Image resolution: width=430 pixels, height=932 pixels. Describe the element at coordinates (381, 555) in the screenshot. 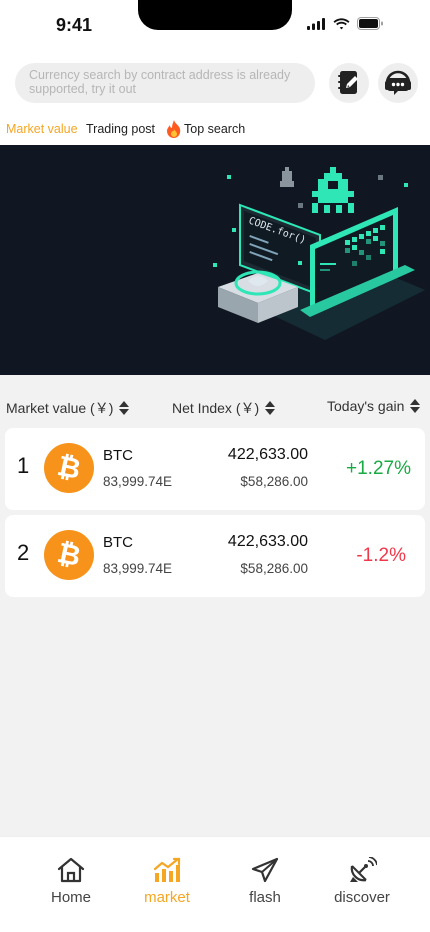

I see `coin-gain: -1.2%` at that location.